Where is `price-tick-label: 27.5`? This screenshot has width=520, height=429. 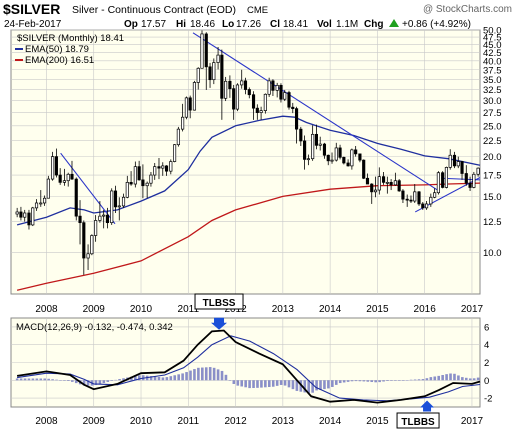
price-tick-label: 27.5 is located at coordinates (492, 113).